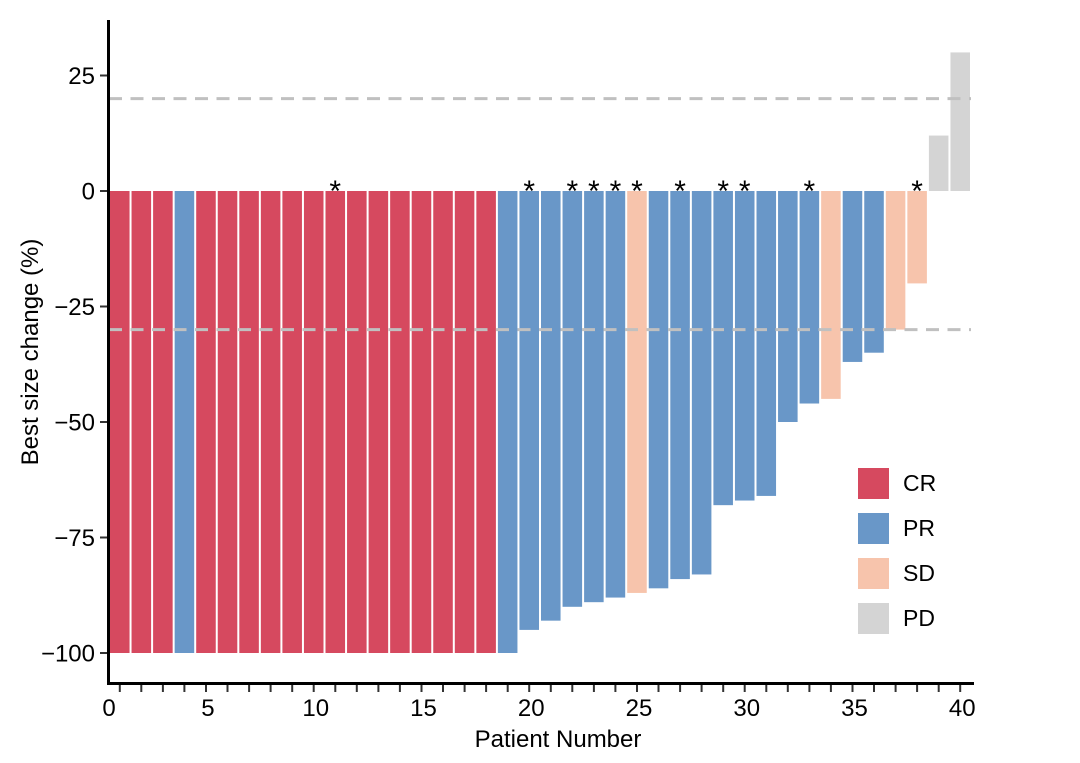  Describe the element at coordinates (873, 528) in the screenshot. I see `legend-swatch-pr` at that location.